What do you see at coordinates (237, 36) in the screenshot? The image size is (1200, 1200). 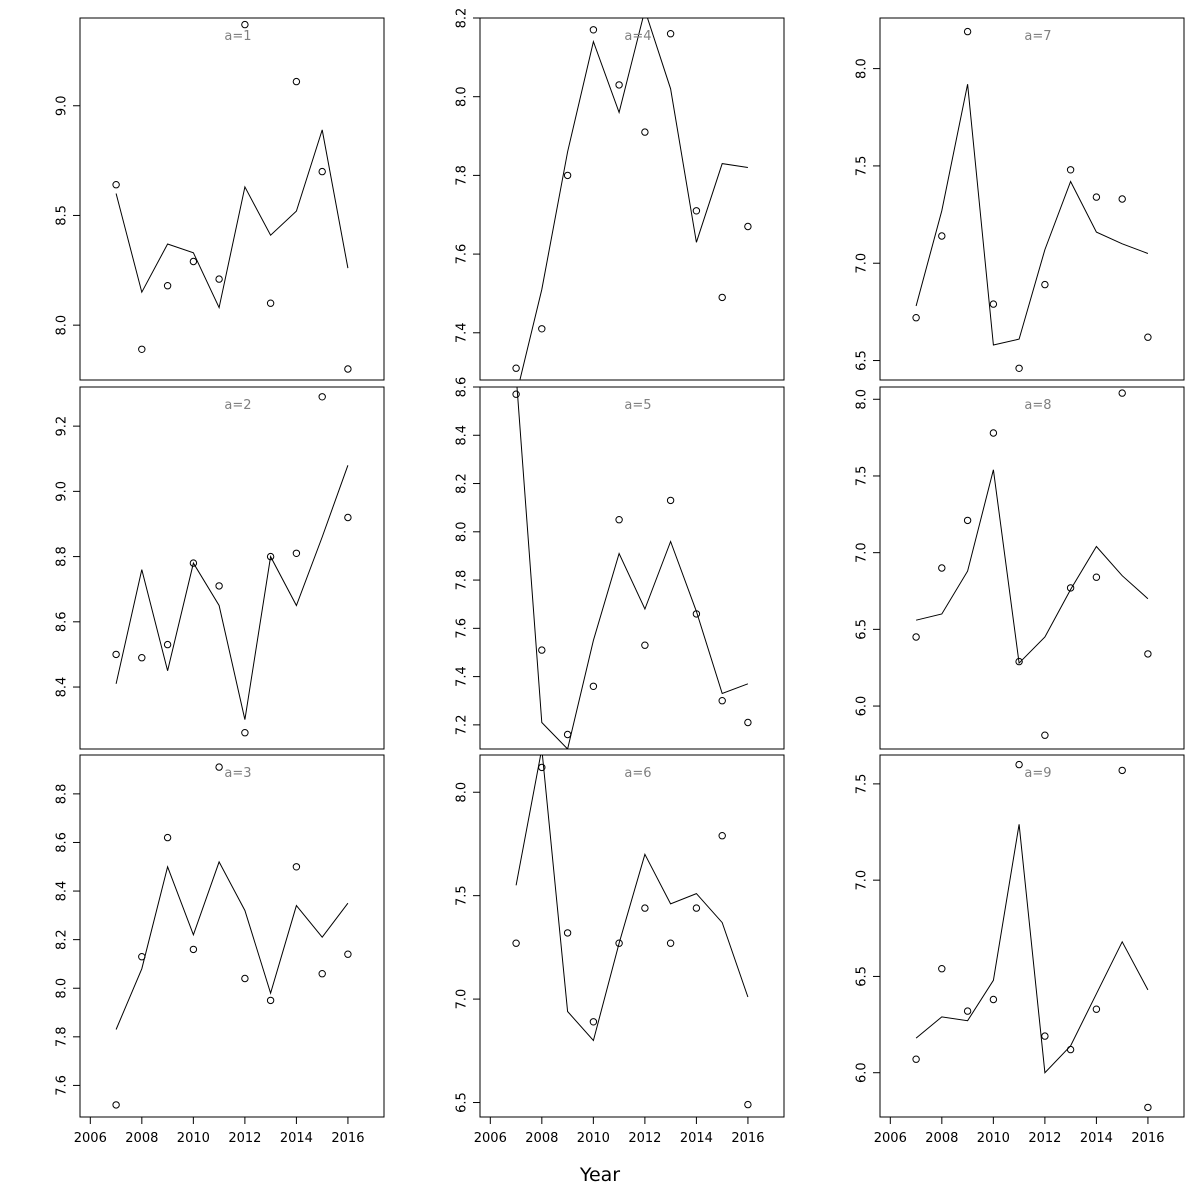 I see `panel-label: a=1` at bounding box center [237, 36].